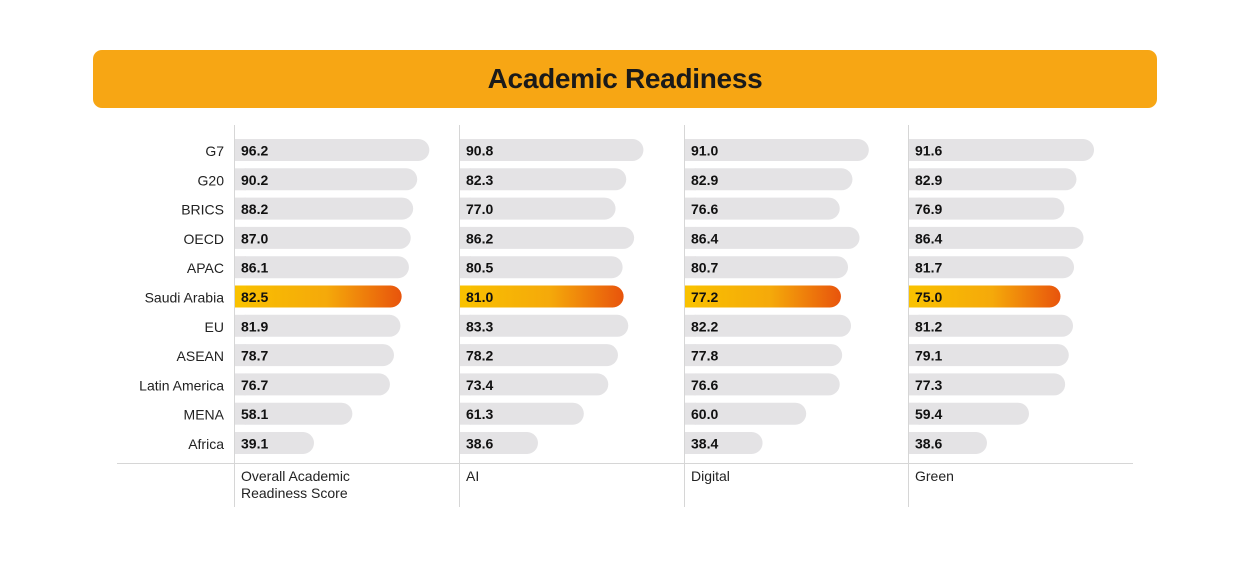 Image resolution: width=1250 pixels, height=566 pixels. What do you see at coordinates (704, 151) in the screenshot?
I see `value-label: 91.0` at bounding box center [704, 151].